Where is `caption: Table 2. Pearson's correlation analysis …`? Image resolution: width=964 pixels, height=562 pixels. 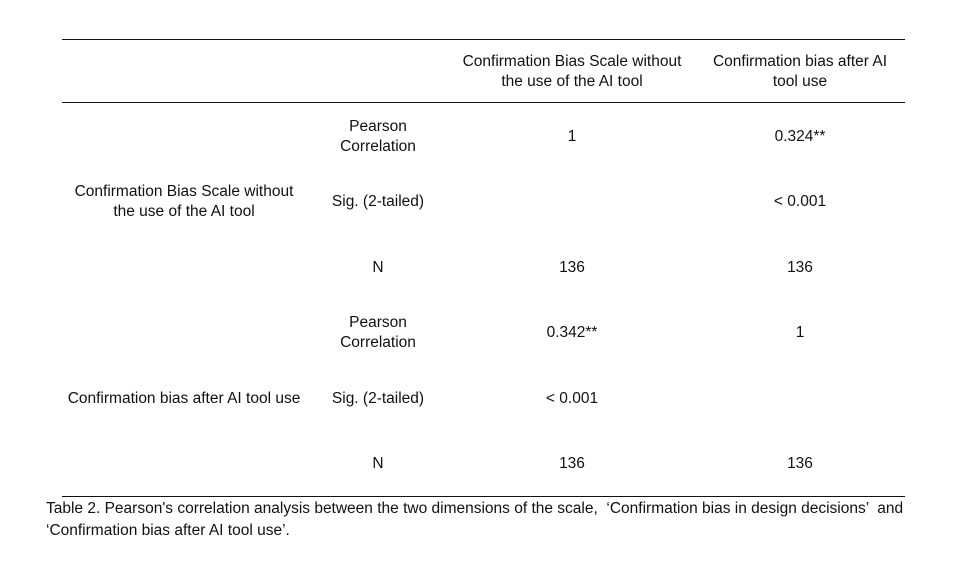
caption: Table 2. Pearson's correlation analysis … is located at coordinates (479, 519).